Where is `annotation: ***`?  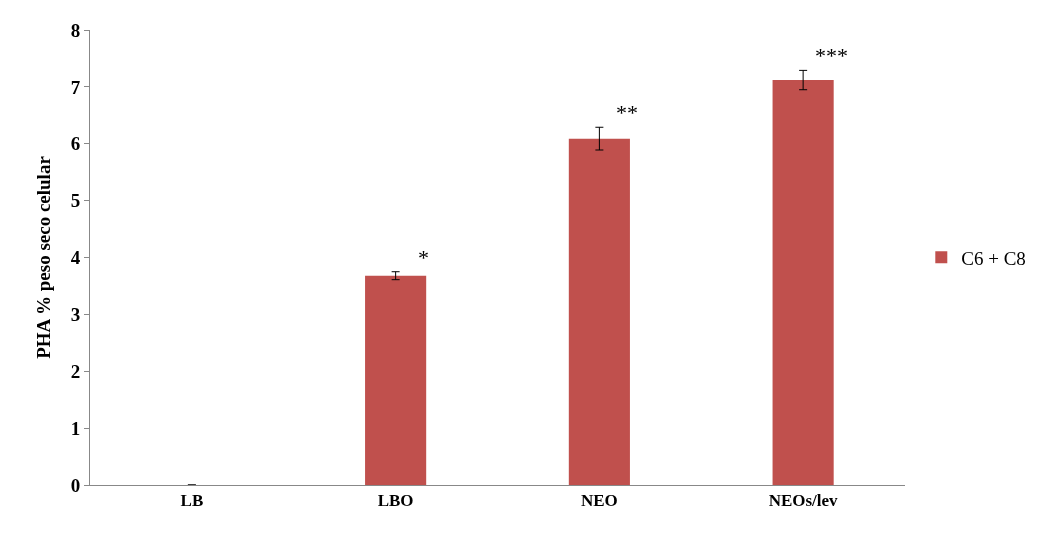 annotation: *** is located at coordinates (831, 55).